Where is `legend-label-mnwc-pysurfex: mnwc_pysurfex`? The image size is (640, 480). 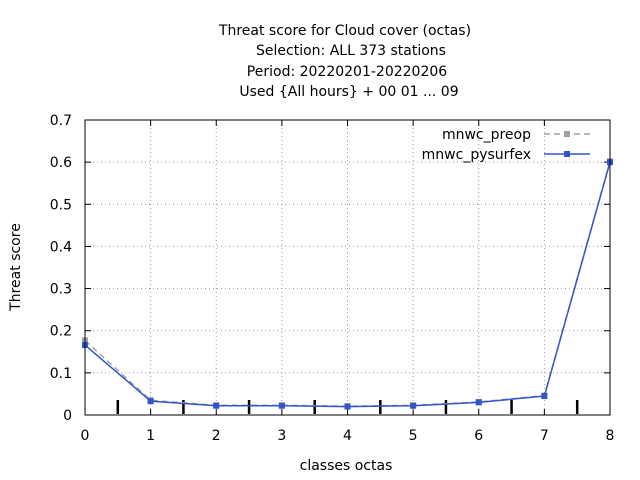
legend-label-mnwc-pysurfex: mnwc_pysurfex is located at coordinates (476, 155).